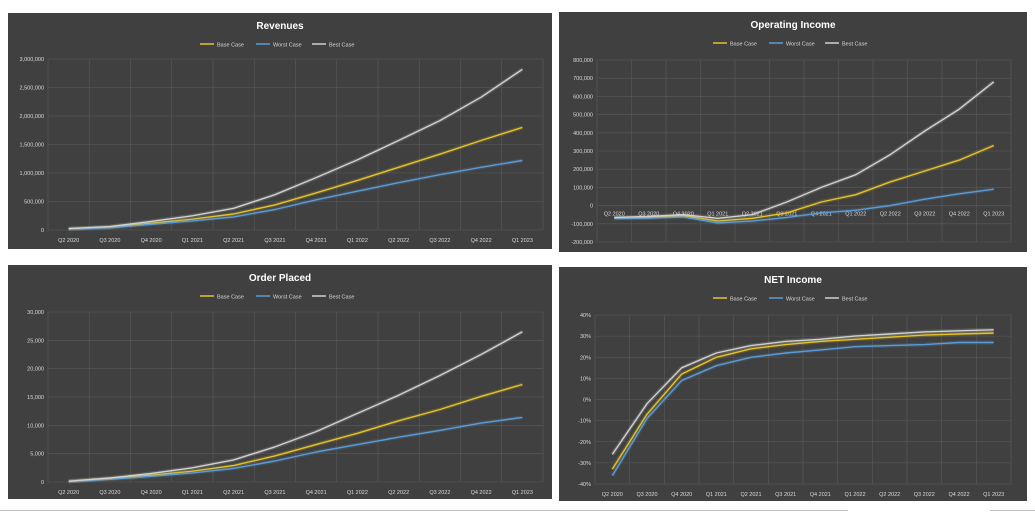 Image resolution: width=1035 pixels, height=512 pixels. Describe the element at coordinates (585, 379) in the screenshot. I see `y-tick-label: 10%` at that location.